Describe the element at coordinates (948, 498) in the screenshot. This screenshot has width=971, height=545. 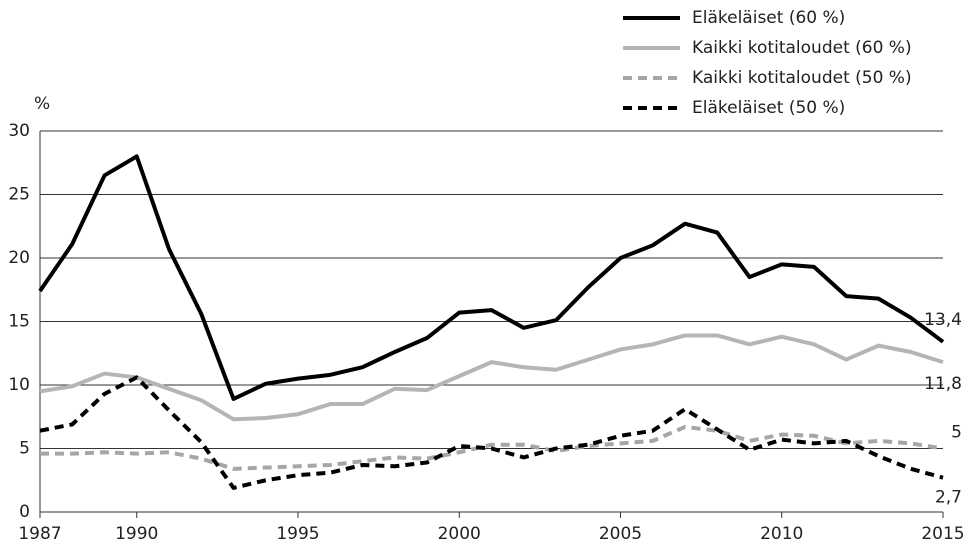
I see `value-label: 2,7` at that location.